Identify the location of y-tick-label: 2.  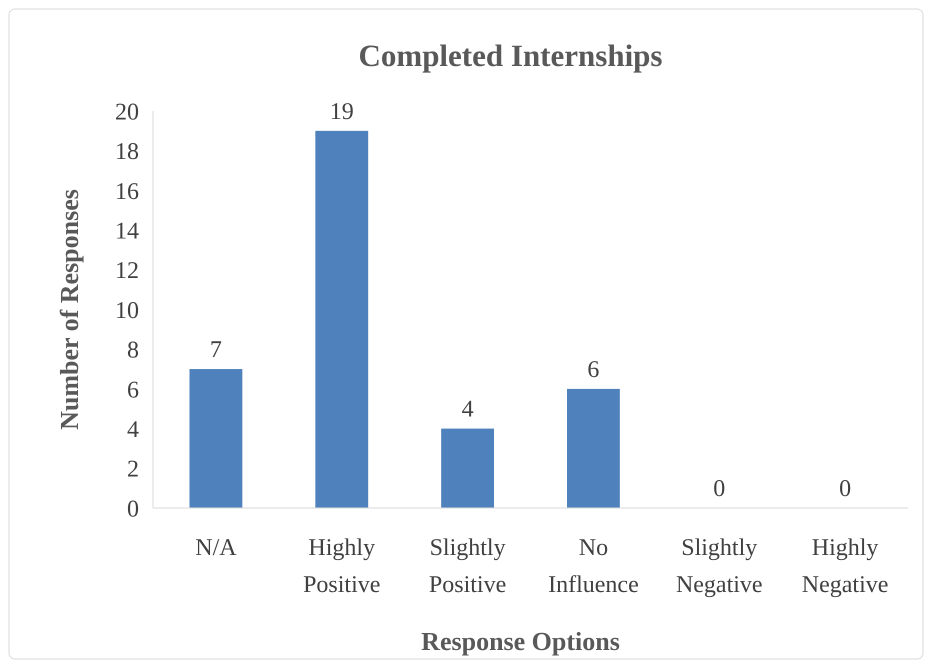
(133, 469).